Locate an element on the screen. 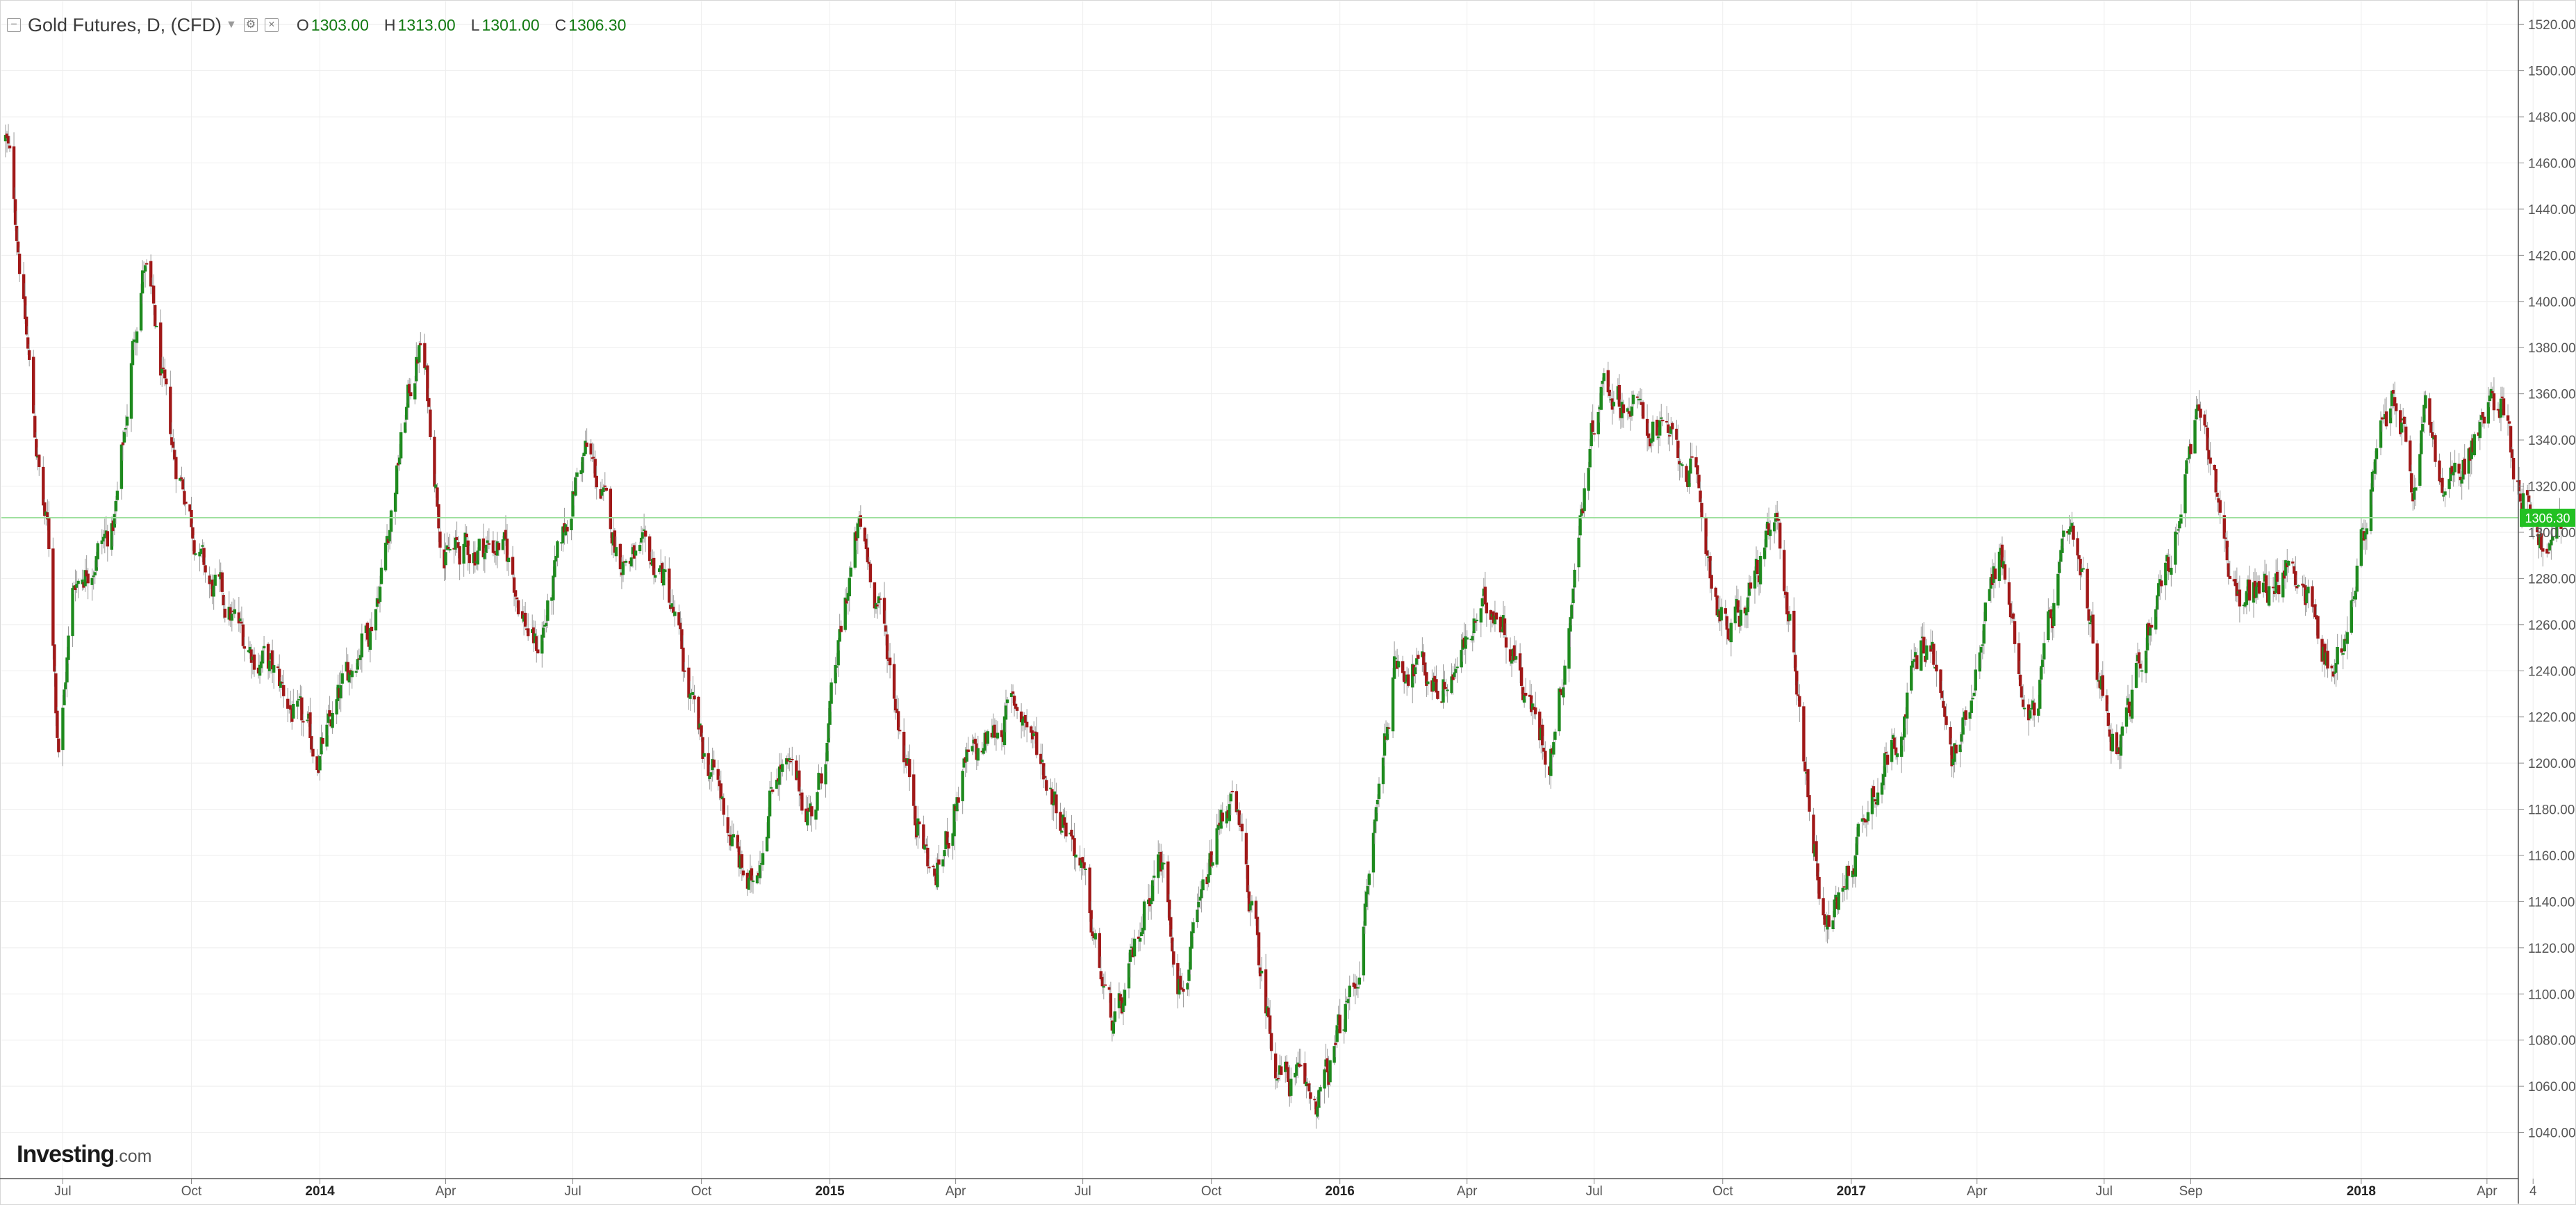 Image resolution: width=2576 pixels, height=1205 pixels. settings-icon: ⚙ is located at coordinates (251, 25).